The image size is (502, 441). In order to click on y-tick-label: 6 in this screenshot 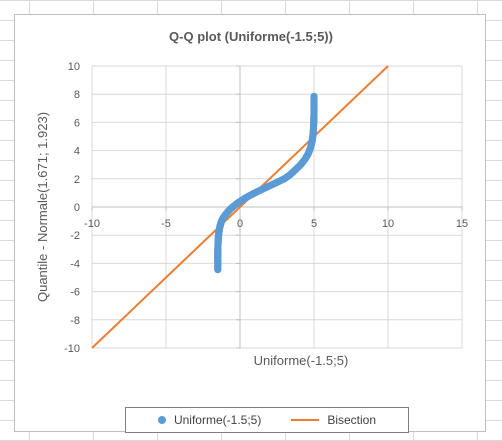, I will do `click(77, 123)`.